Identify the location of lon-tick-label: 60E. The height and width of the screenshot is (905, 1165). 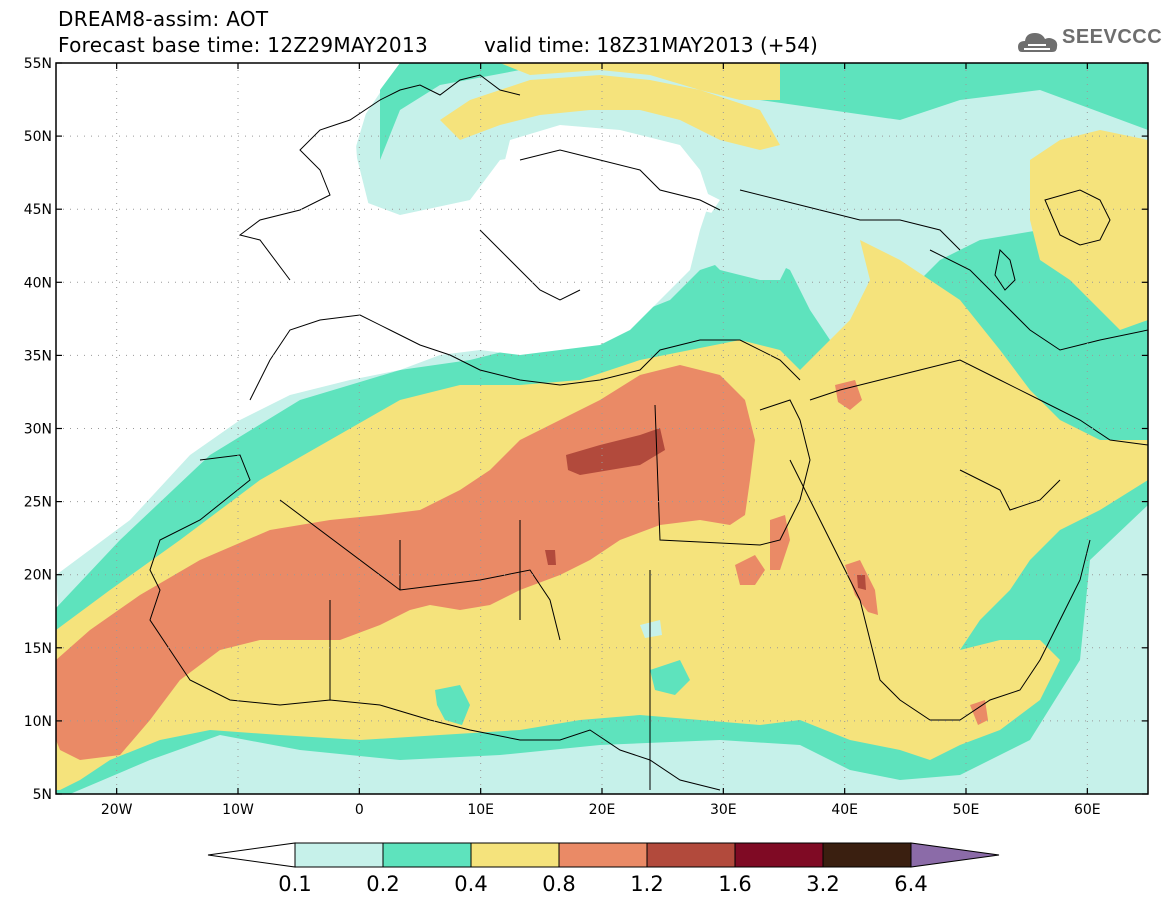
(1087, 810).